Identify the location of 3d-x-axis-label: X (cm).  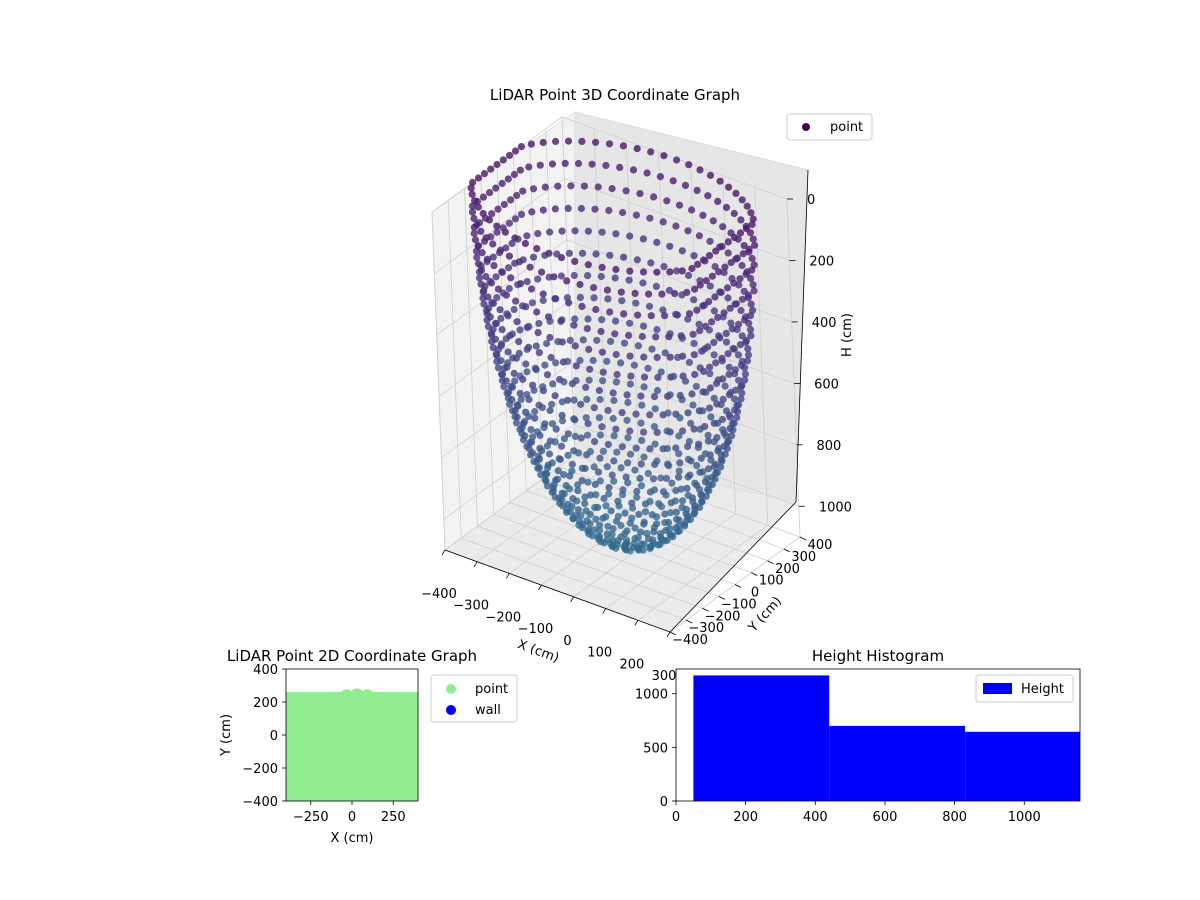
(538, 651).